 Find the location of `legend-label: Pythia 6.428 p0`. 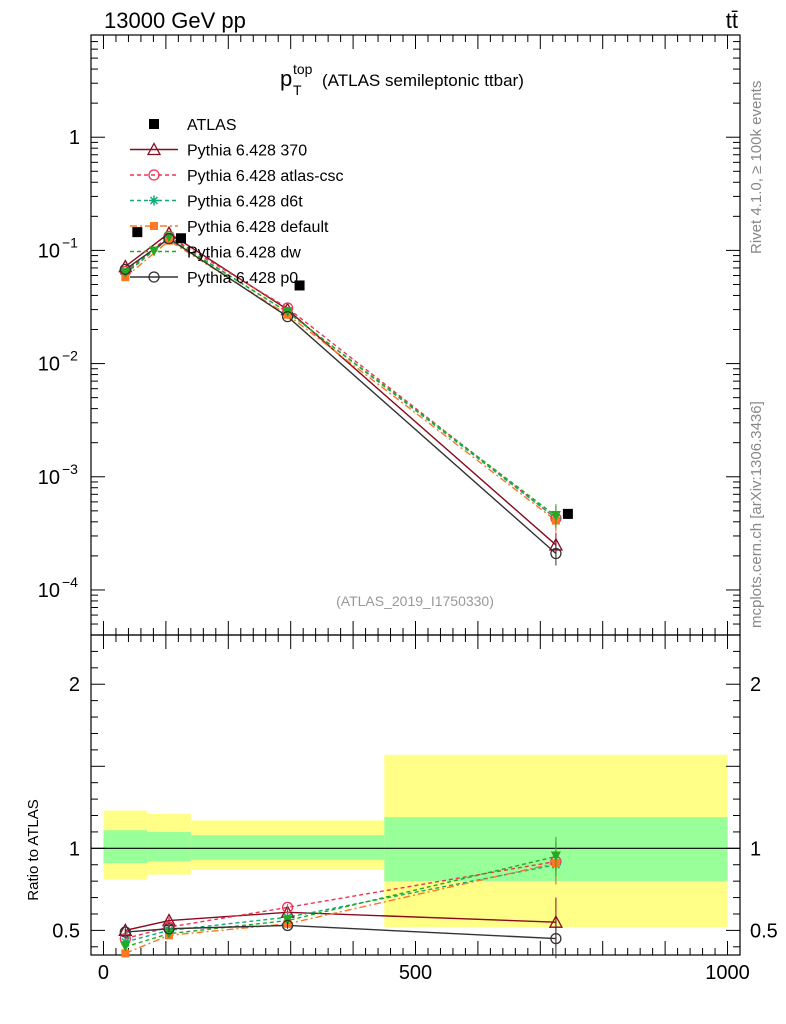

legend-label: Pythia 6.428 p0 is located at coordinates (242, 278).